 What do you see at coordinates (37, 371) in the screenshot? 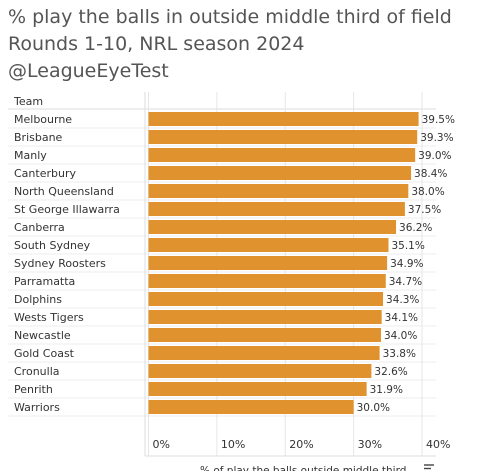
I see `category-label: Cronulla` at bounding box center [37, 371].